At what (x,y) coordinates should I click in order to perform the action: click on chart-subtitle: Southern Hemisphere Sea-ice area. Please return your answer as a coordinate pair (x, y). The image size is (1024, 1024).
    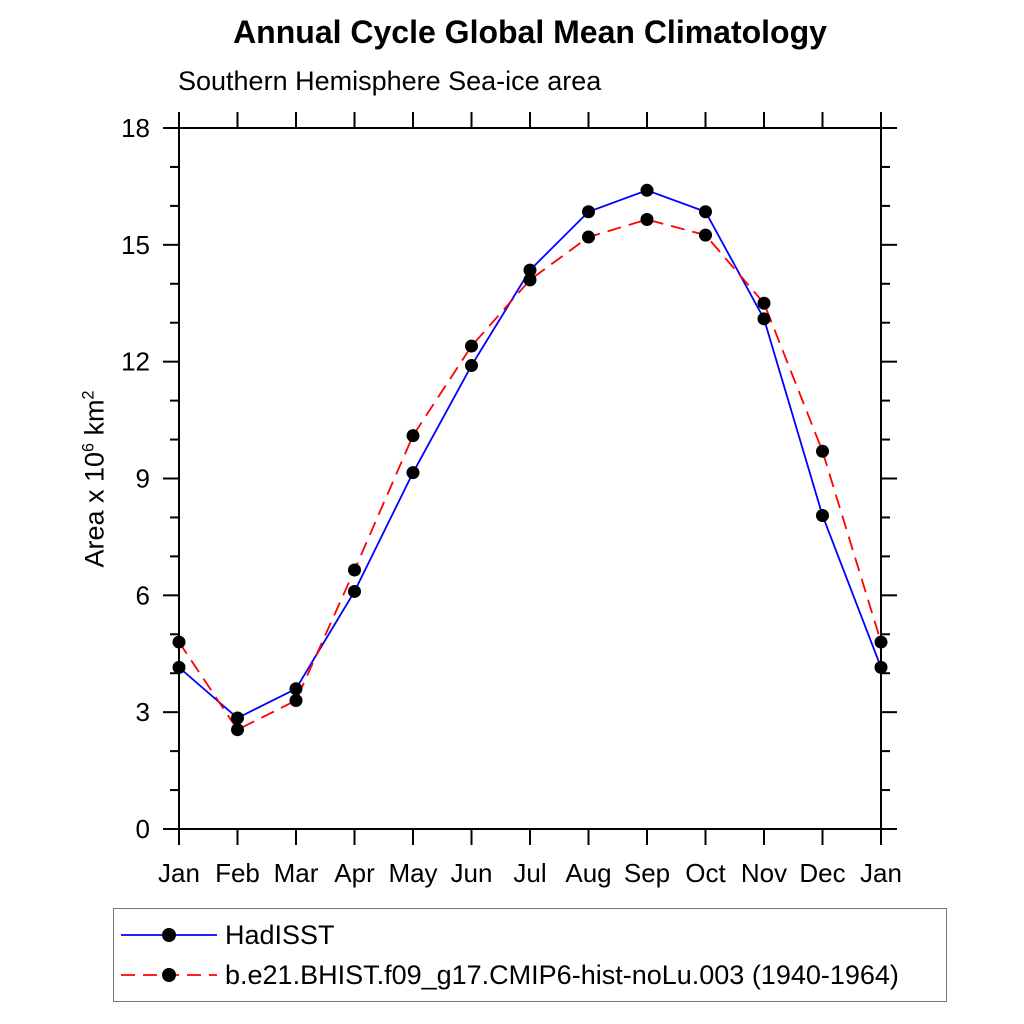
    Looking at the image, I should click on (390, 81).